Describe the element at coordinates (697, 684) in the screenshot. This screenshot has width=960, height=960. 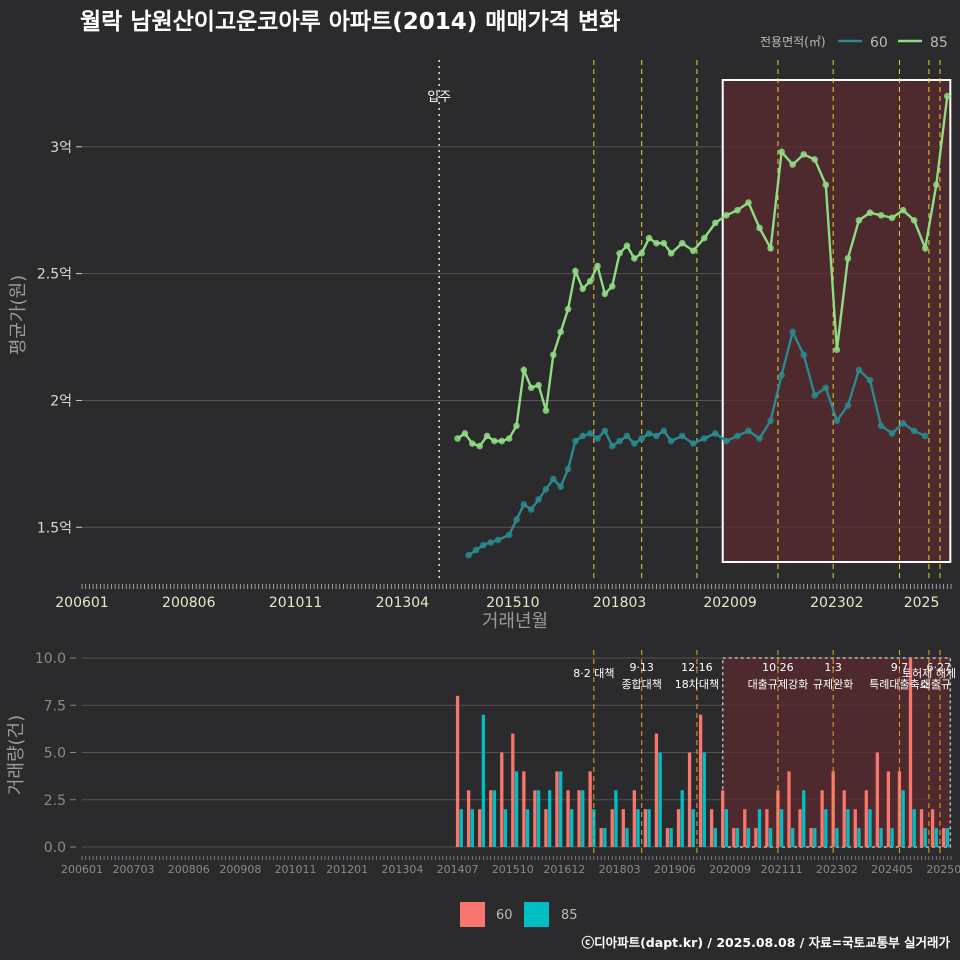
I see `policy-label: 18차대책` at that location.